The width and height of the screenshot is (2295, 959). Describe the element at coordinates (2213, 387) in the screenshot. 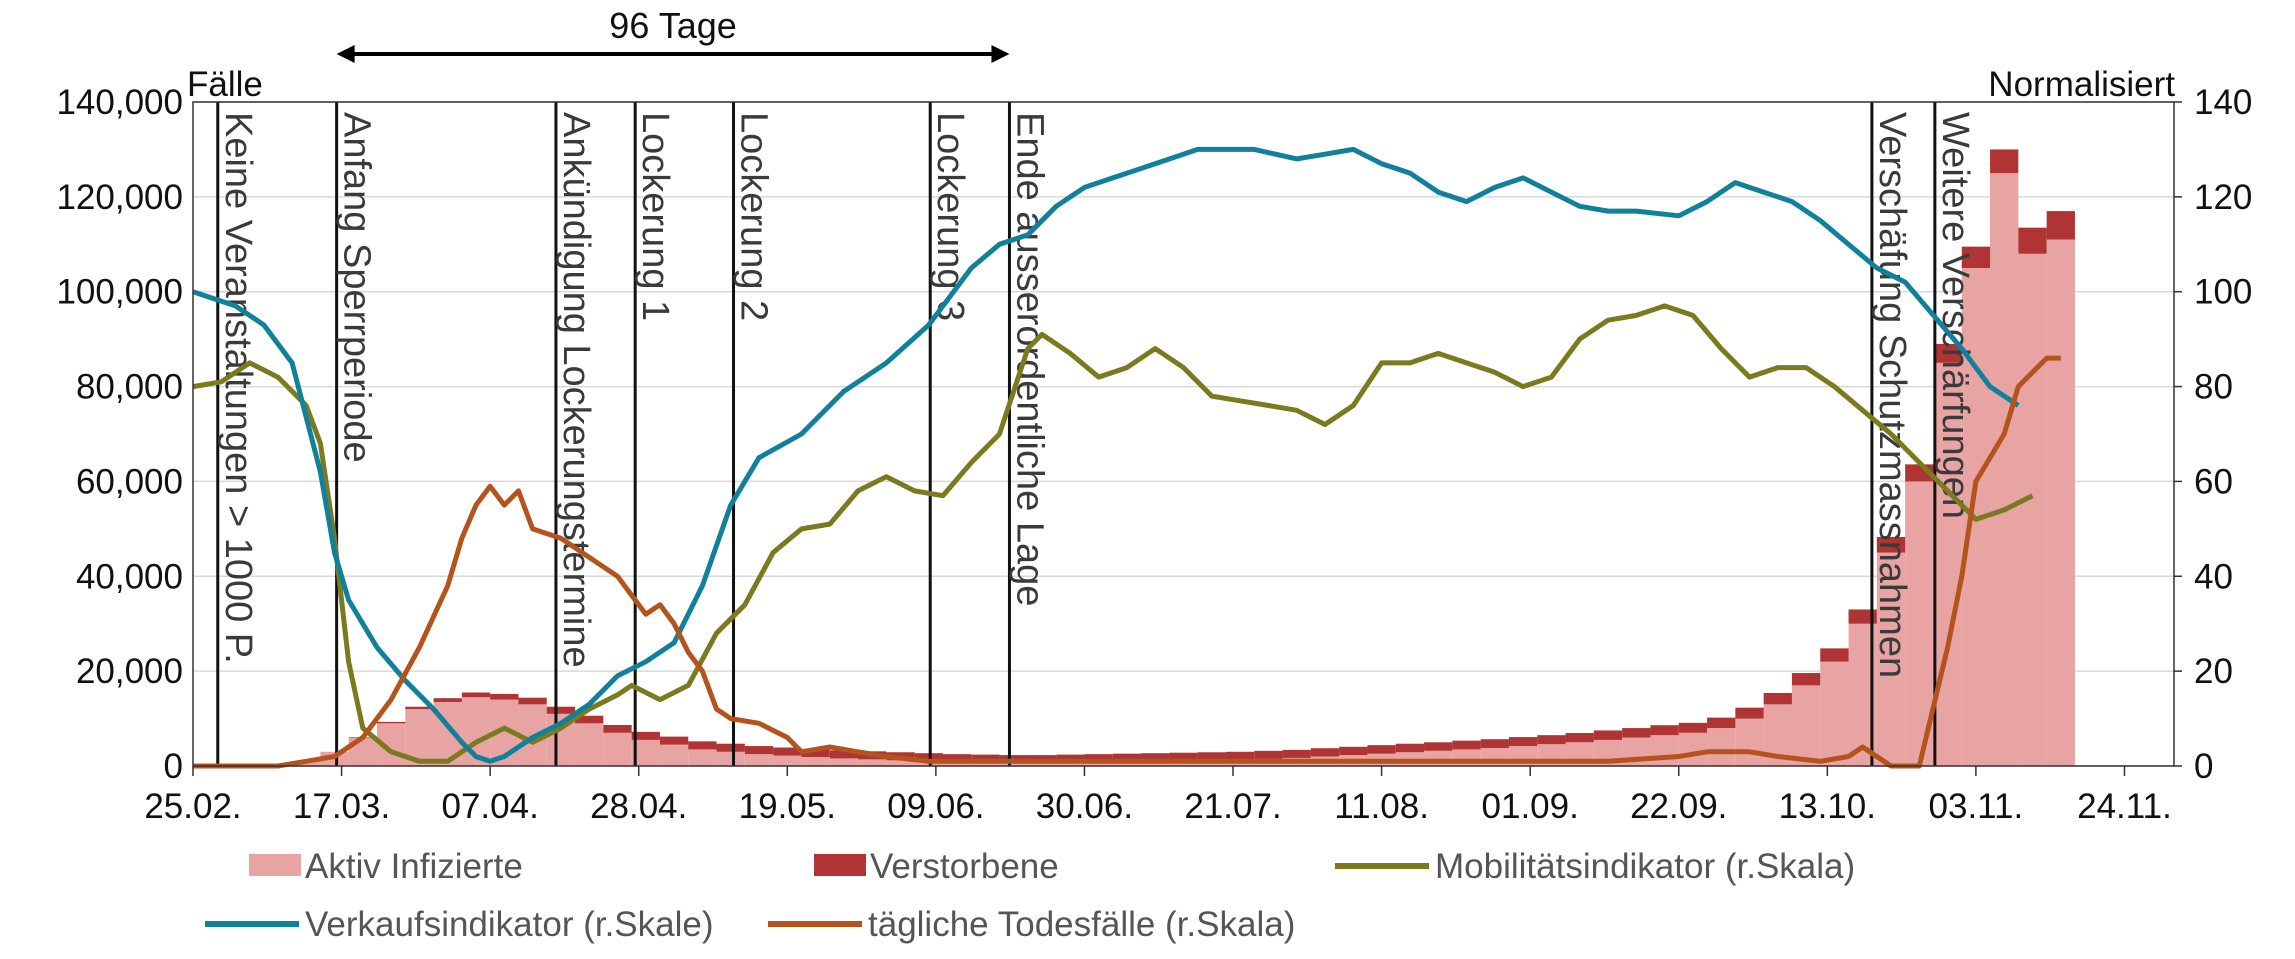

I see `y2-tick-label: 80` at that location.